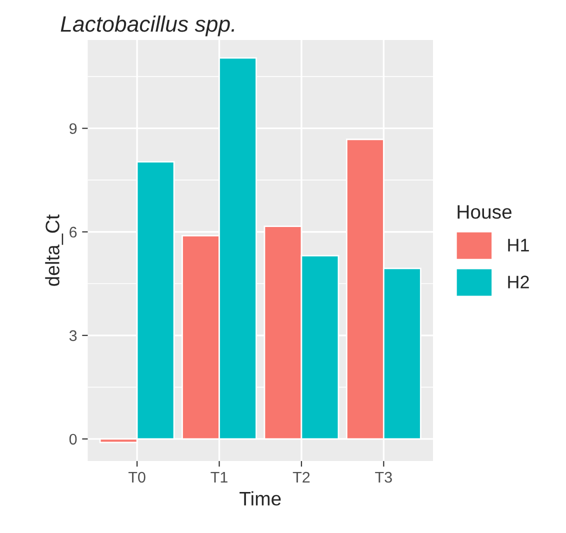 This screenshot has width=566, height=533. Describe the element at coordinates (383, 477) in the screenshot. I see `x-tick-label: T3` at that location.